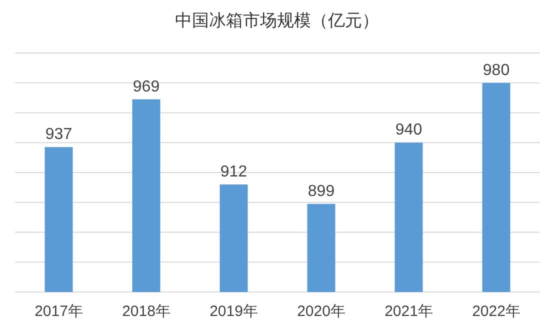  What do you see at coordinates (496, 70) in the screenshot?
I see `data-label: 980` at bounding box center [496, 70].